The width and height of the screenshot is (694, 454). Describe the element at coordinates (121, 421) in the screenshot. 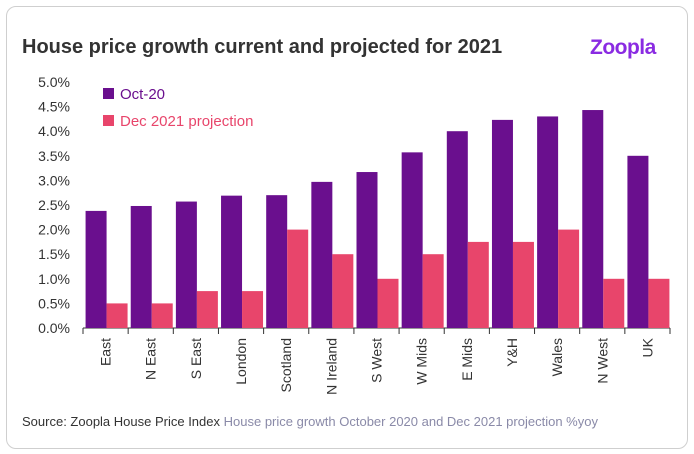

I see `source-text: Source: Zoopla House Price Index` at that location.